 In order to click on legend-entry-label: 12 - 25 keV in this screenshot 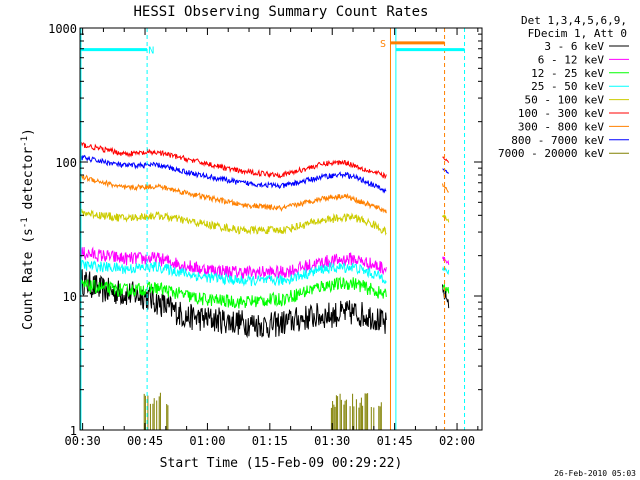, I will do `click(567, 73)`.